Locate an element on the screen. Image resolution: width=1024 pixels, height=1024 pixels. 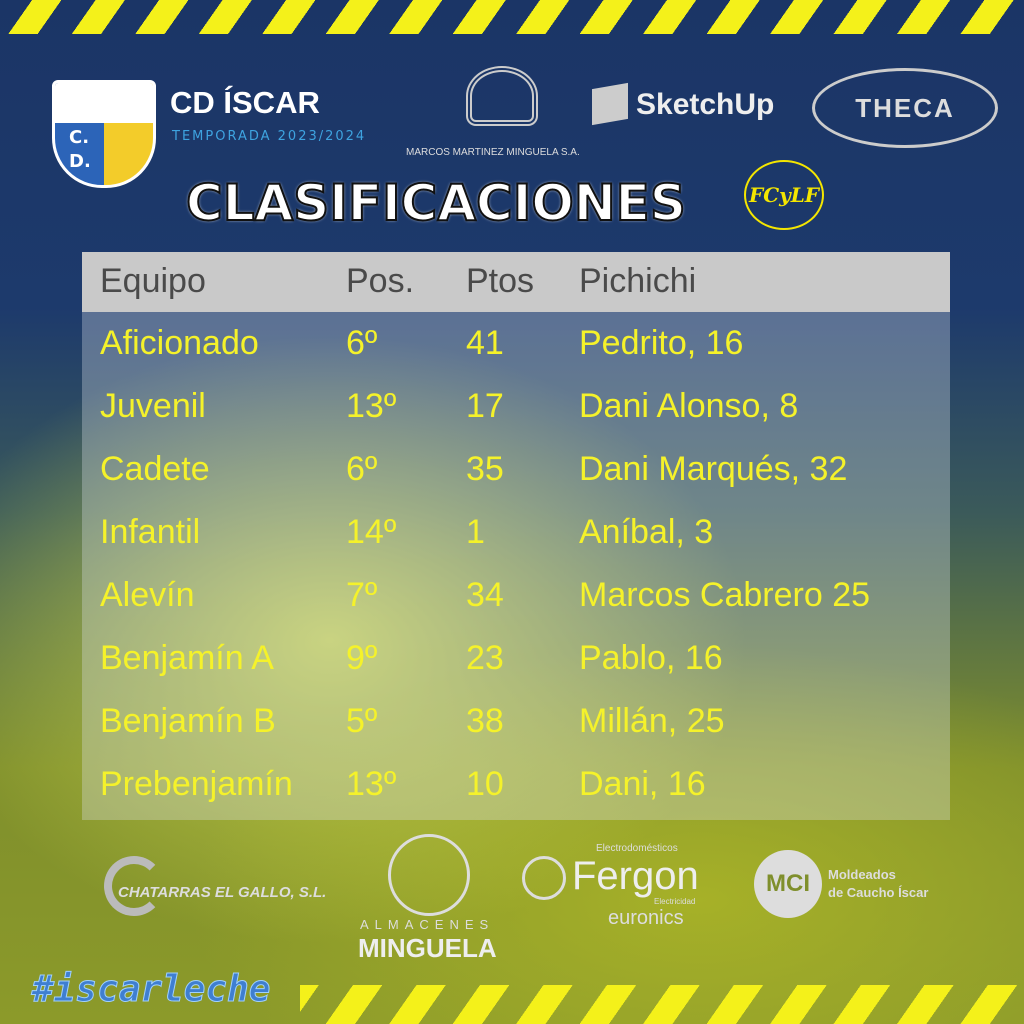
table-header: Equipo Pos. Ptos Pichichi is located at coordinates (516, 282).